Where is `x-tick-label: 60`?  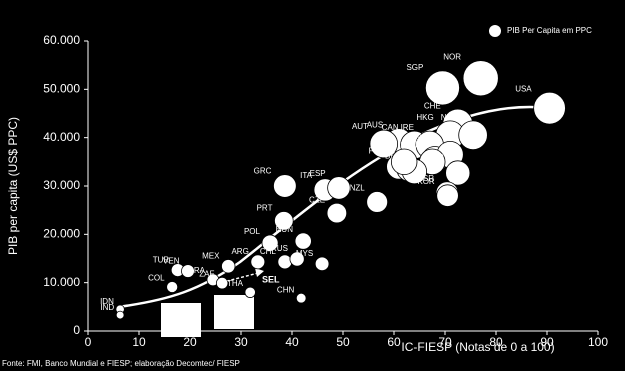
x-tick-label: 60 is located at coordinates (394, 342).